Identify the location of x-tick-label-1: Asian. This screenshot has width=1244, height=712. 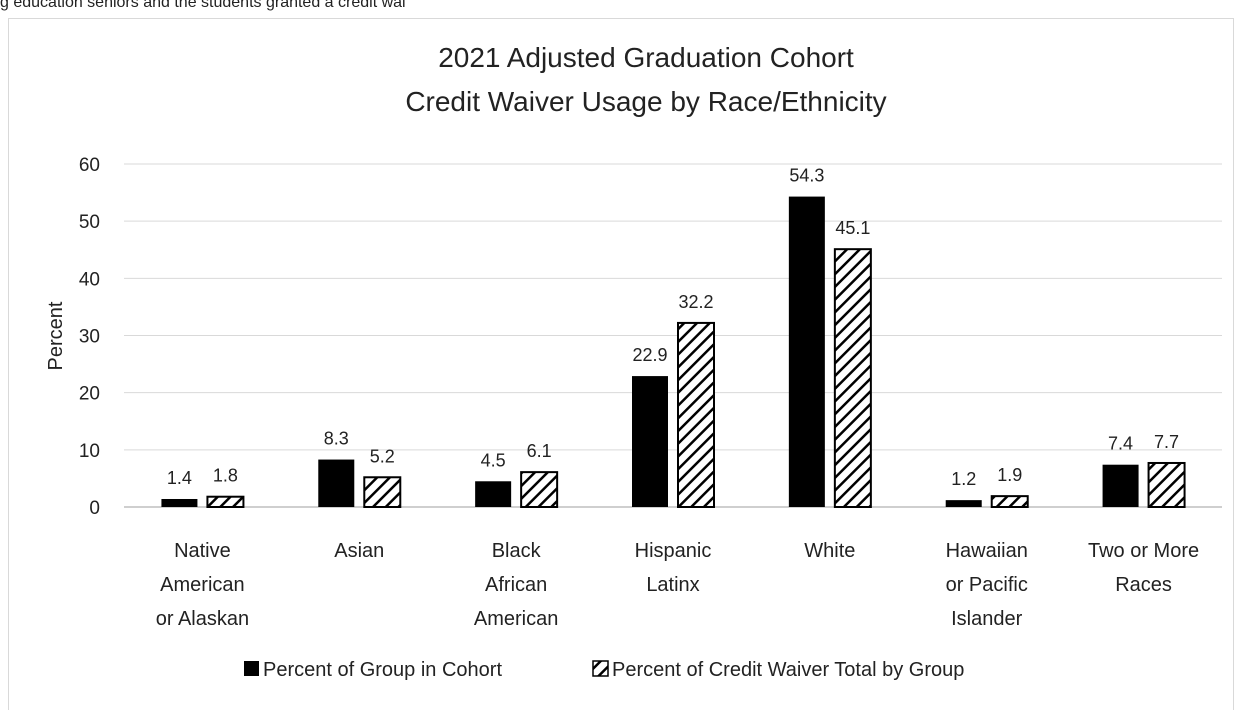
(359, 551).